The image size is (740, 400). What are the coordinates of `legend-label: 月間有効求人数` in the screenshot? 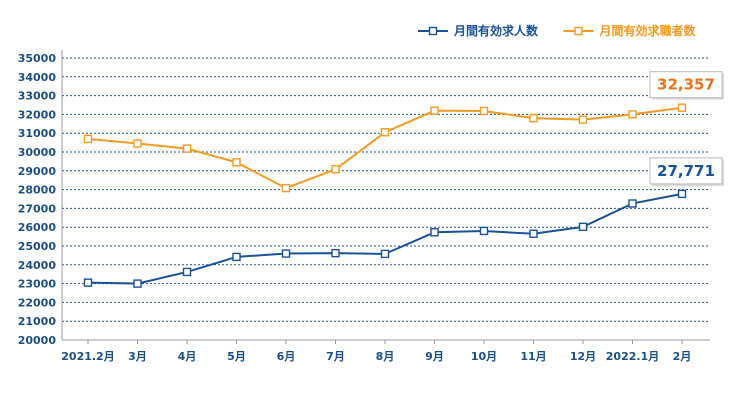 It's located at (496, 30).